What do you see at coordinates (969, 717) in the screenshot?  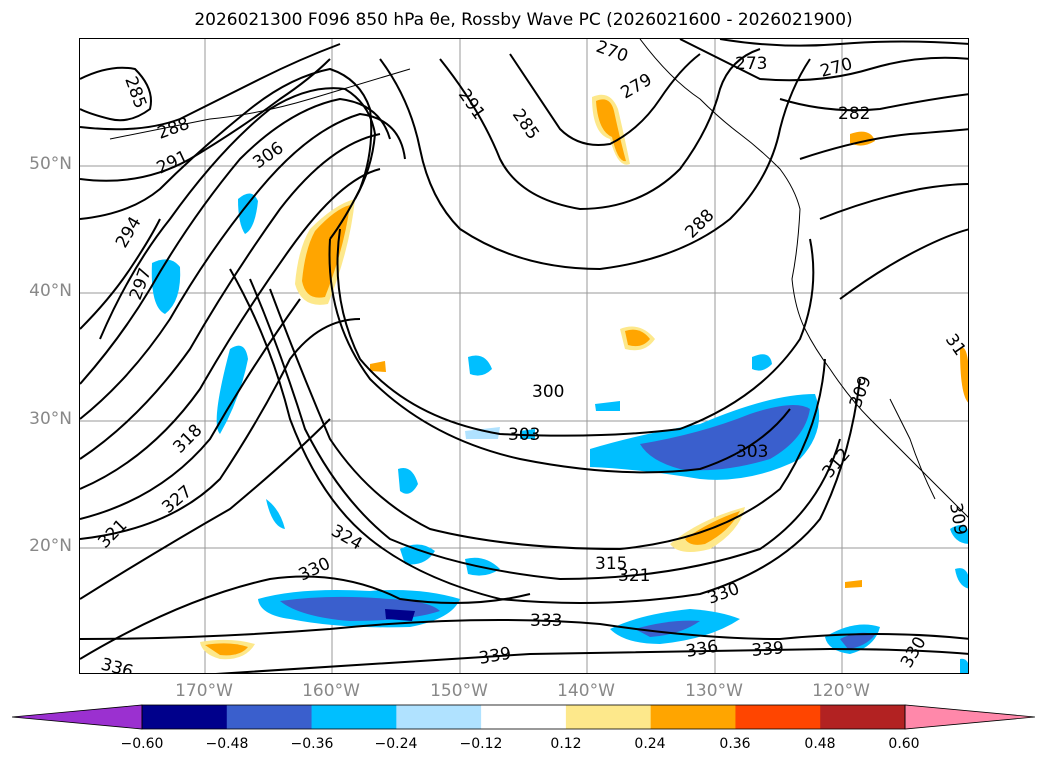 I see `colorbar-extend-max` at bounding box center [969, 717].